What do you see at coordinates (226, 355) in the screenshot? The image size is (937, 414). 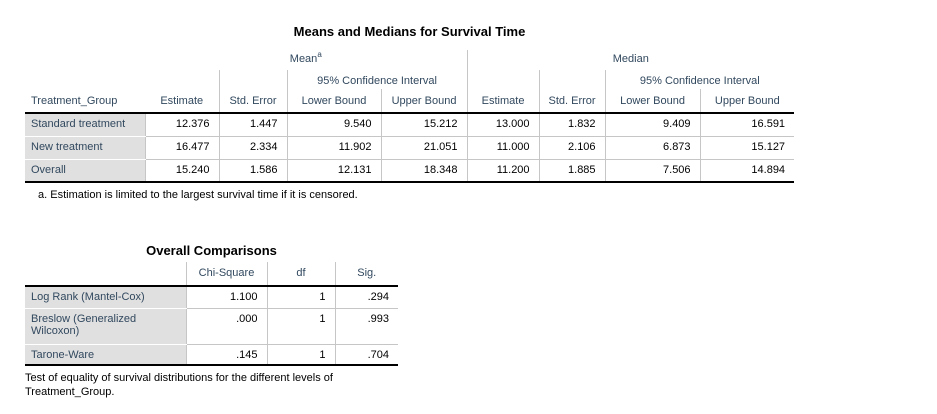 I see `value-cell: .145` at bounding box center [226, 355].